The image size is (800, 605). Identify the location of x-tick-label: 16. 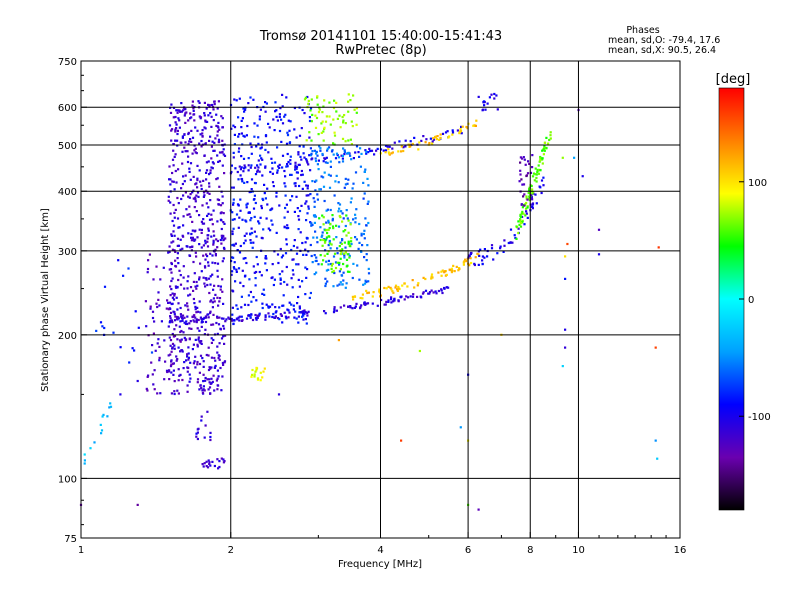
(680, 550).